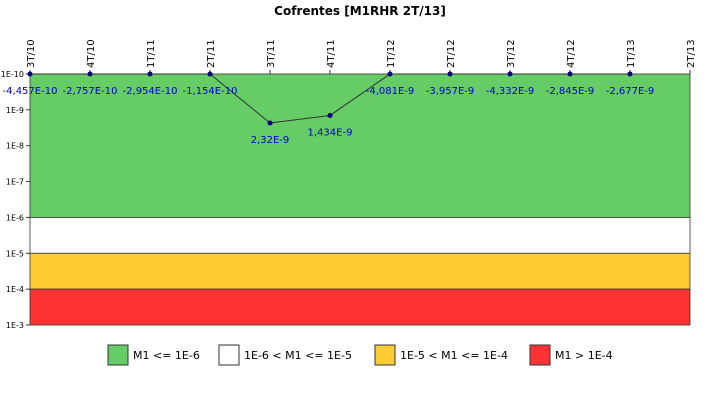 Image resolution: width=720 pixels, height=400 pixels. Describe the element at coordinates (15, 217) in the screenshot. I see `y-tick-label: 1E-6` at that location.